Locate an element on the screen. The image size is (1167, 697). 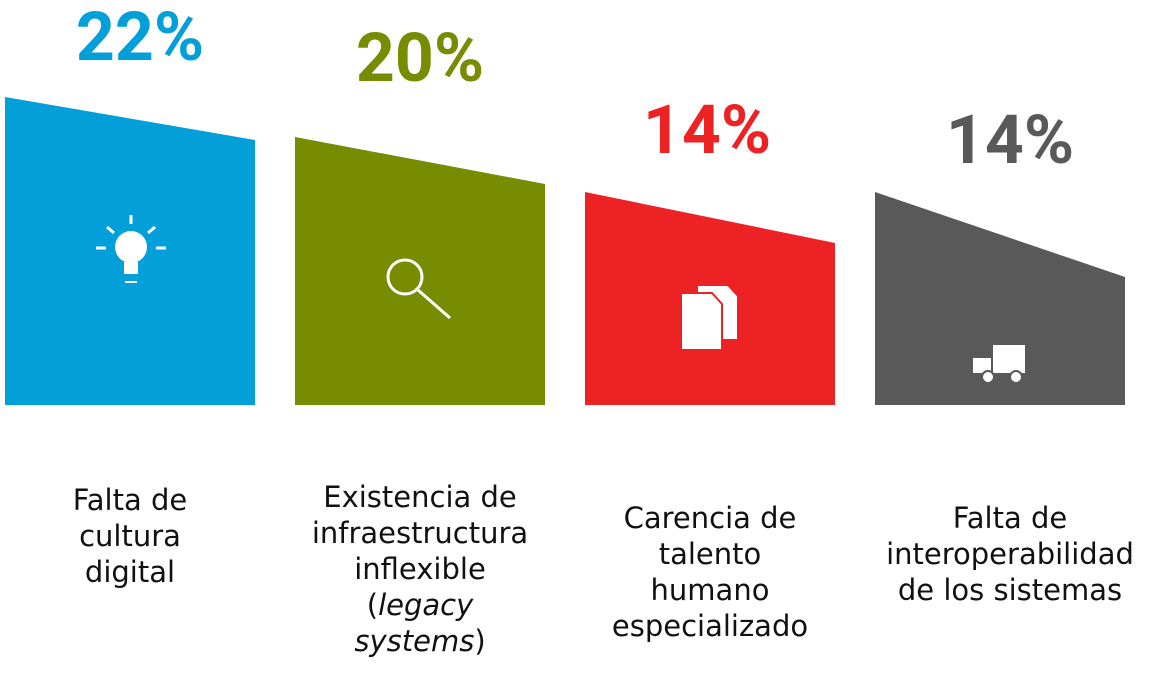
label-segment: systems is located at coordinates (414, 641).